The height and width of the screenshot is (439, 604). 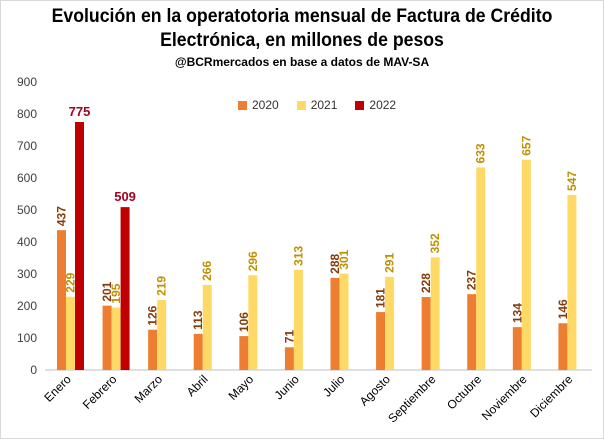 I want to click on y-tick-label: 800, so click(x=27, y=114).